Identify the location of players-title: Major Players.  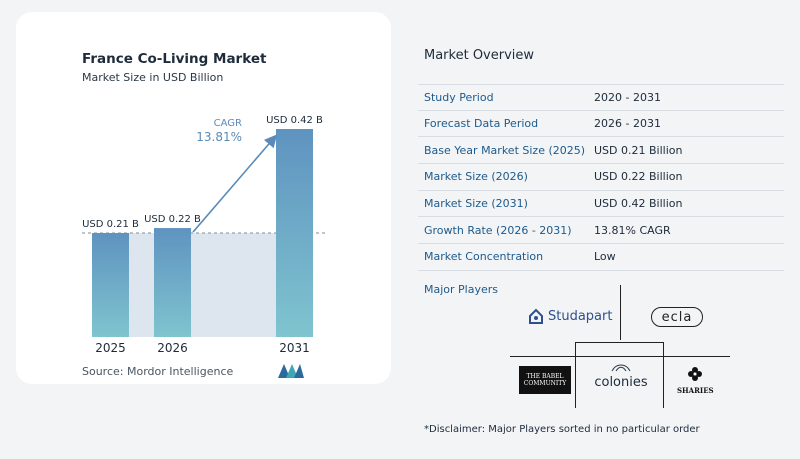
(461, 289).